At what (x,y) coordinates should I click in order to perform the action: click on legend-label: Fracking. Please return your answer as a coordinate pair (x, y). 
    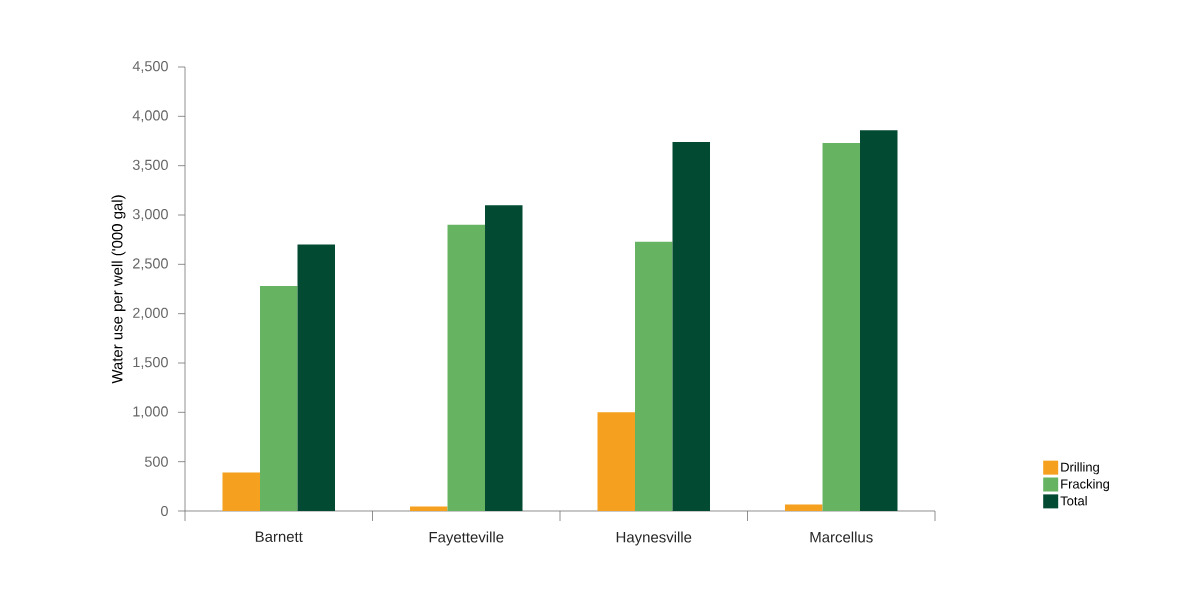
    Looking at the image, I should click on (1085, 485).